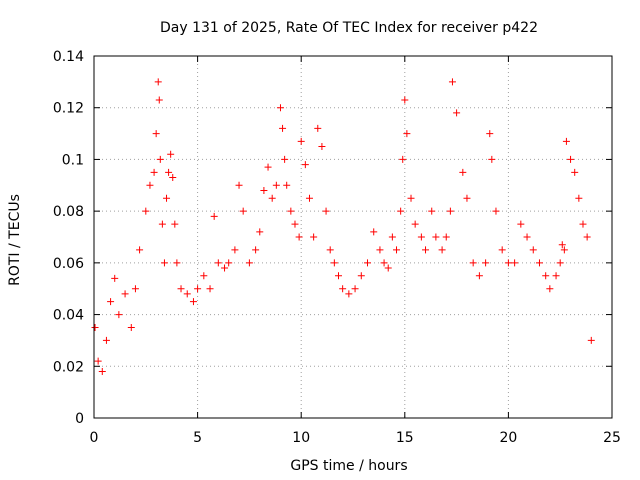  I want to click on y-tick-label: 0, so click(79, 419).